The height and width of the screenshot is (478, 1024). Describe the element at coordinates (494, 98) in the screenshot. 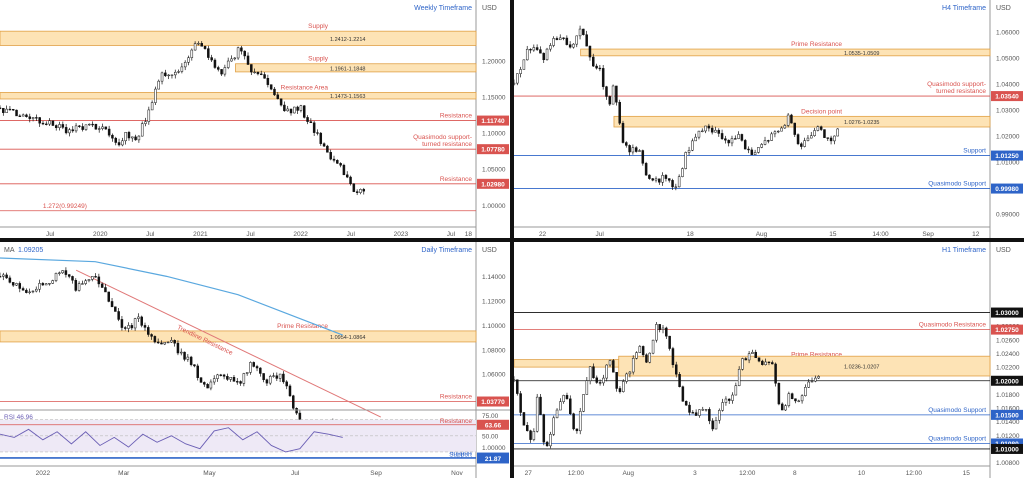

I see `y-tick-label: 1.15000` at that location.